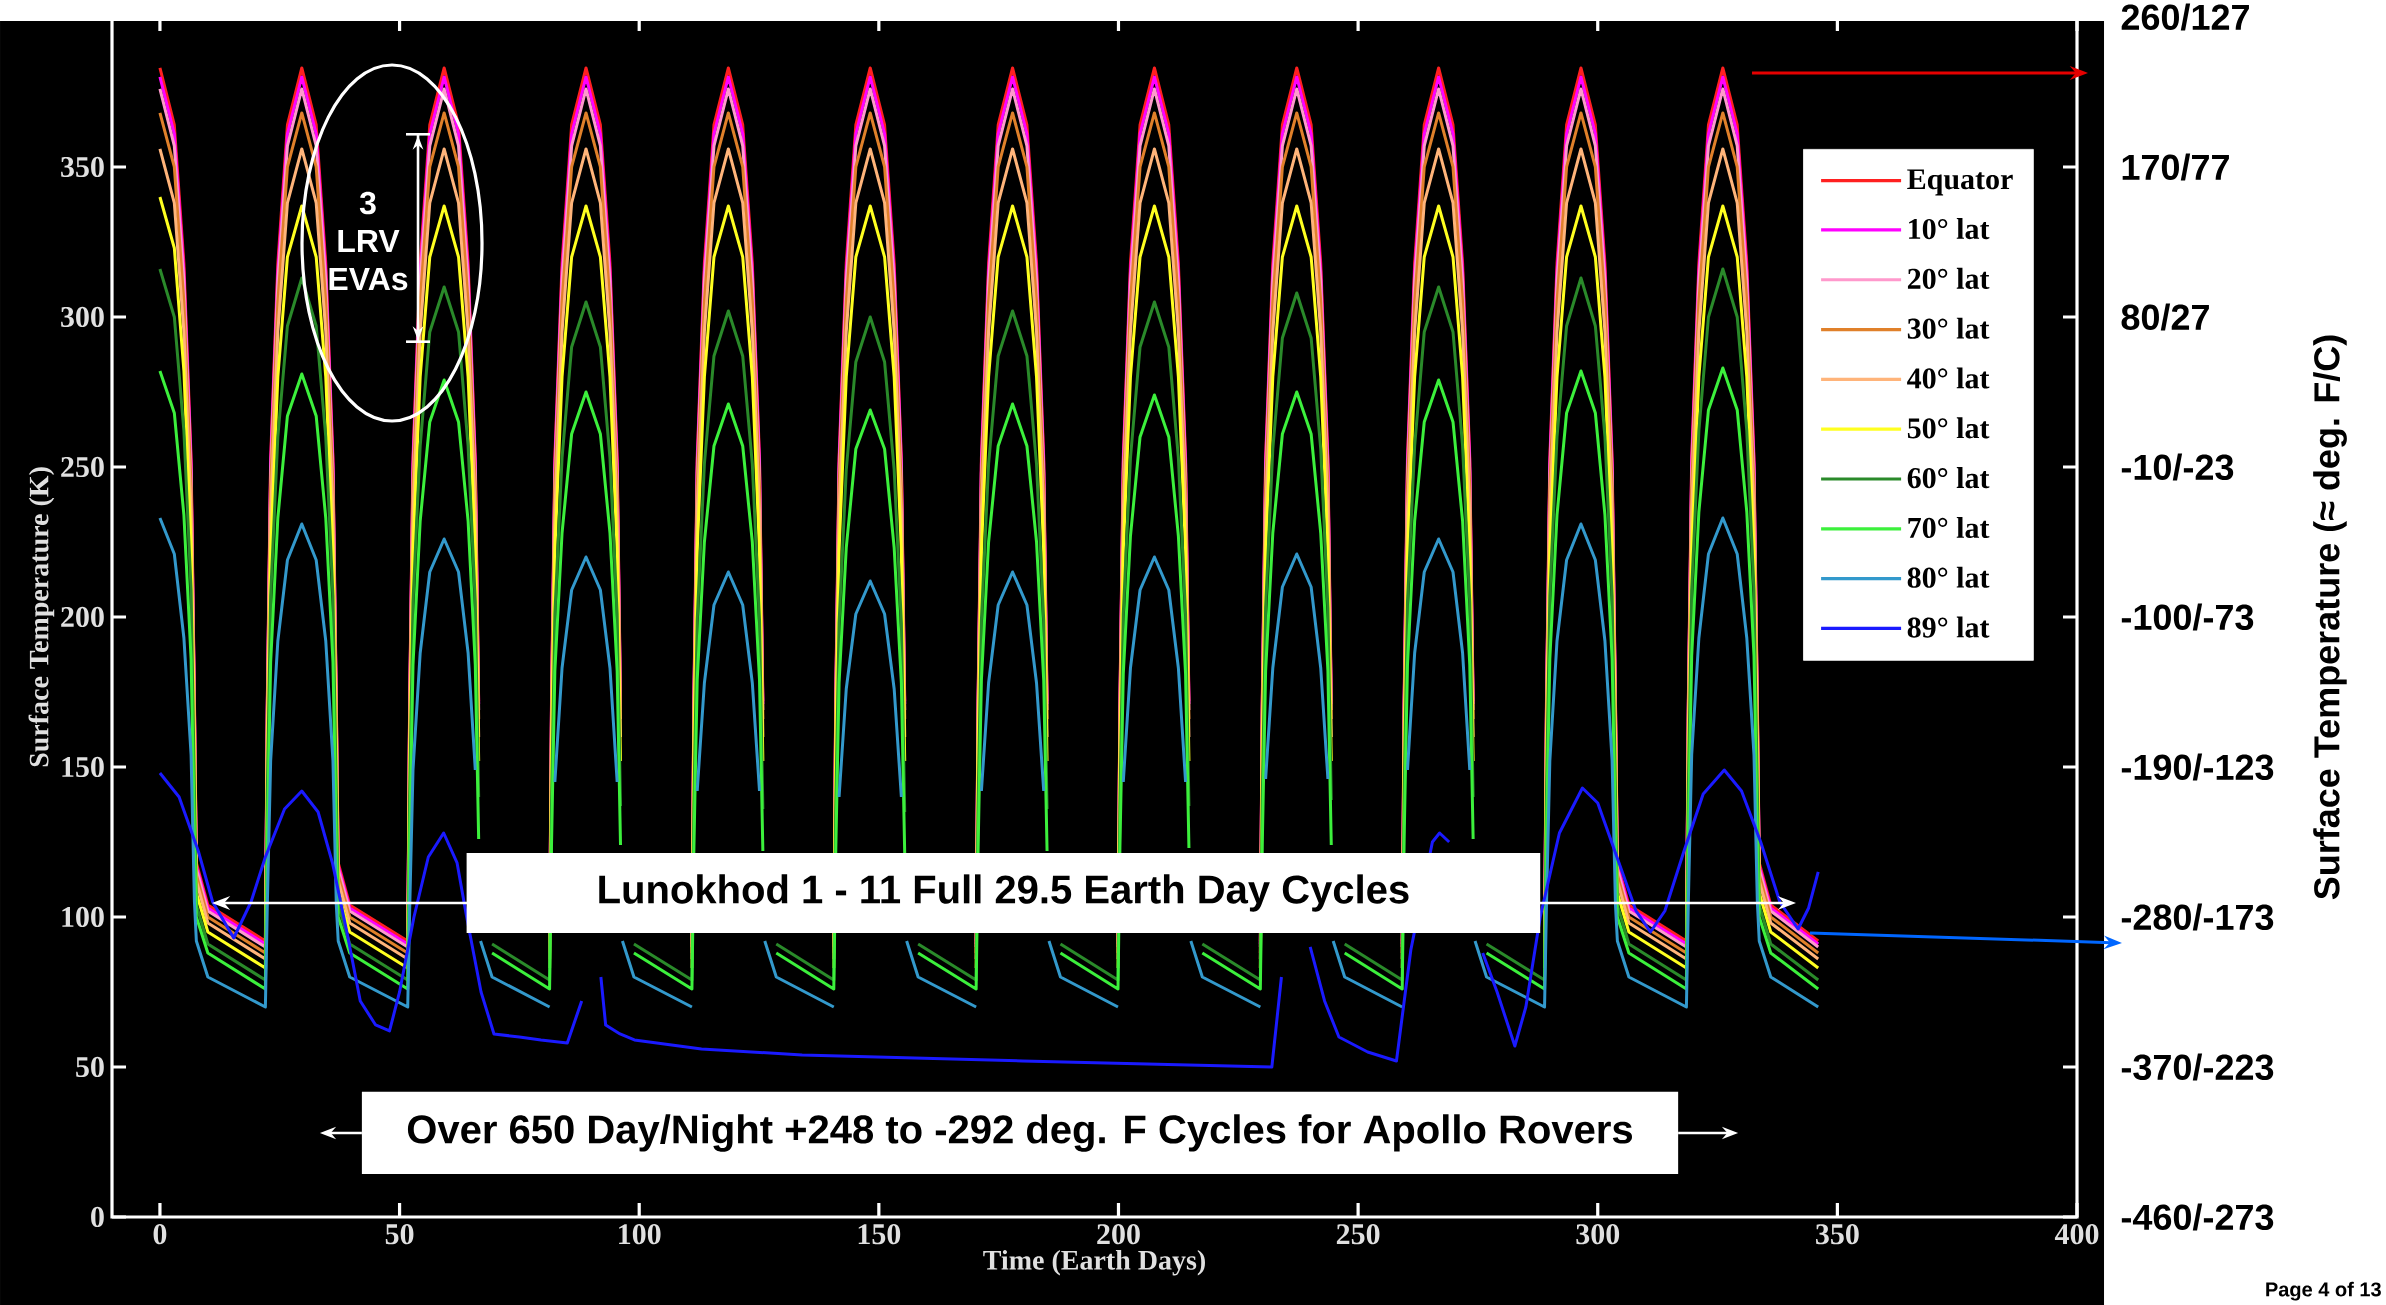 The height and width of the screenshot is (1305, 2386). Describe the element at coordinates (2165, 317) in the screenshot. I see `text: 80/27` at that location.